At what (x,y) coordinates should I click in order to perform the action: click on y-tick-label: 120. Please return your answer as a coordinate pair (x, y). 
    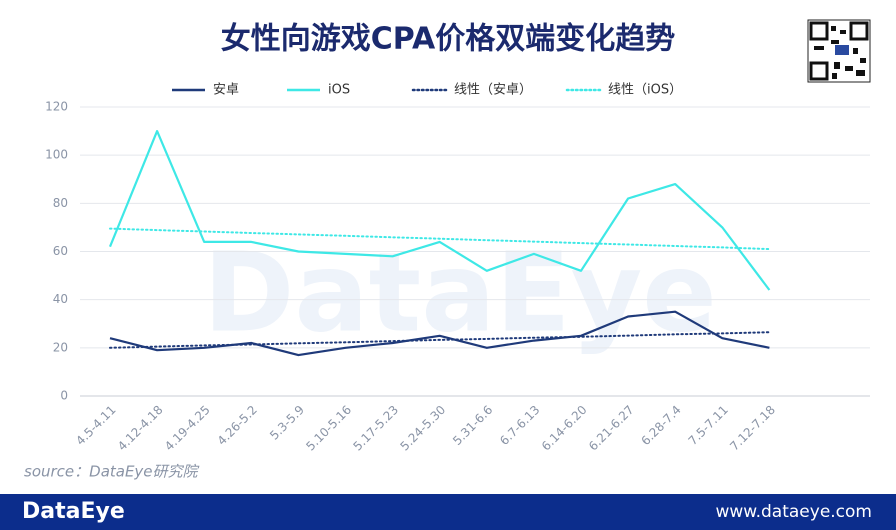
    Looking at the image, I should click on (56, 107).